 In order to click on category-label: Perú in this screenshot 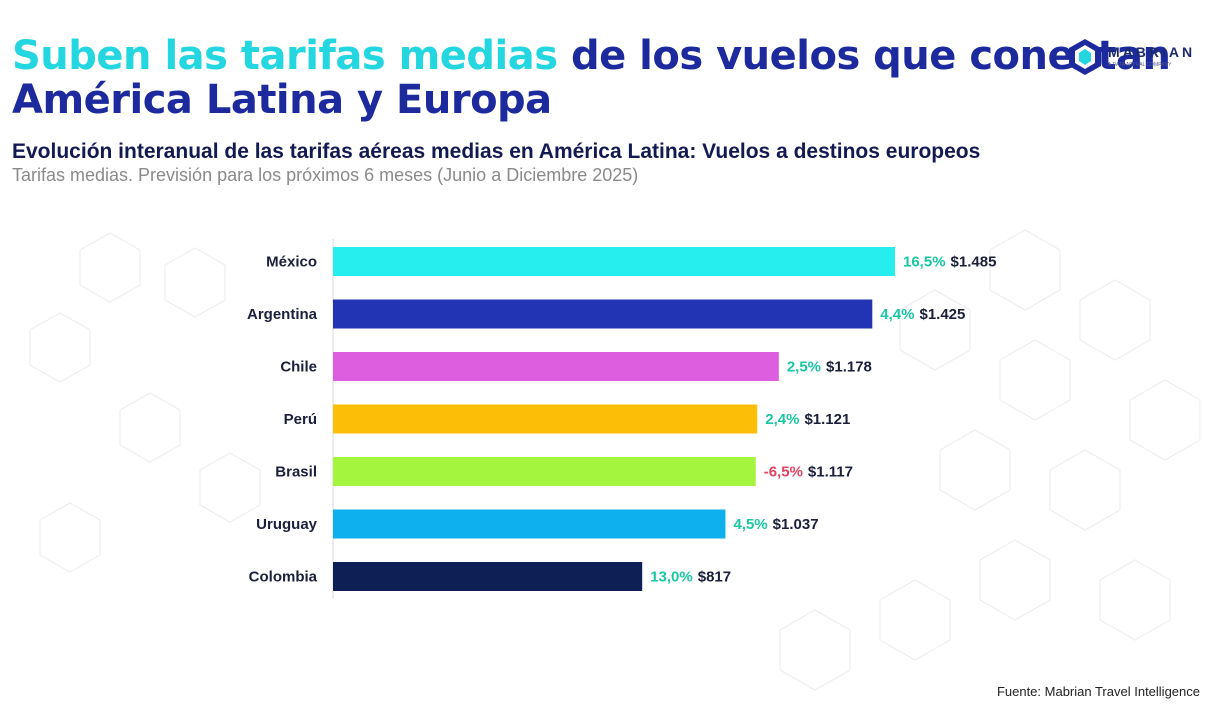, I will do `click(300, 419)`.